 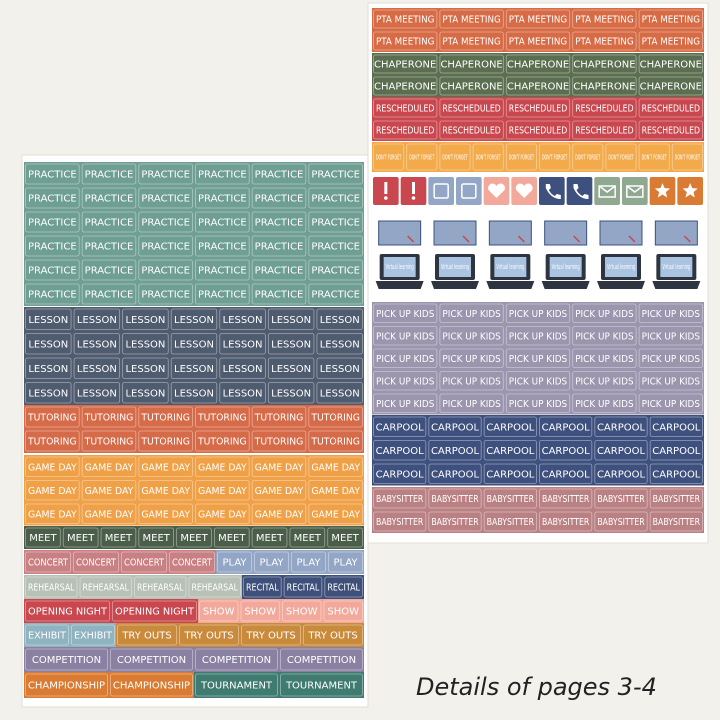 What do you see at coordinates (441, 191) in the screenshot?
I see `icon-sticker` at bounding box center [441, 191].